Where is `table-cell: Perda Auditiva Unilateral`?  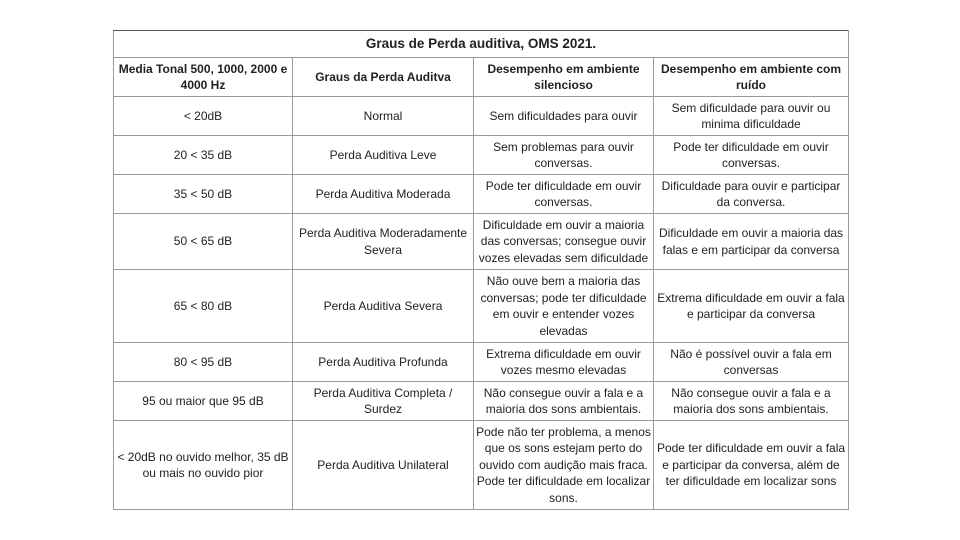 table-cell: Perda Auditiva Unilateral is located at coordinates (383, 465).